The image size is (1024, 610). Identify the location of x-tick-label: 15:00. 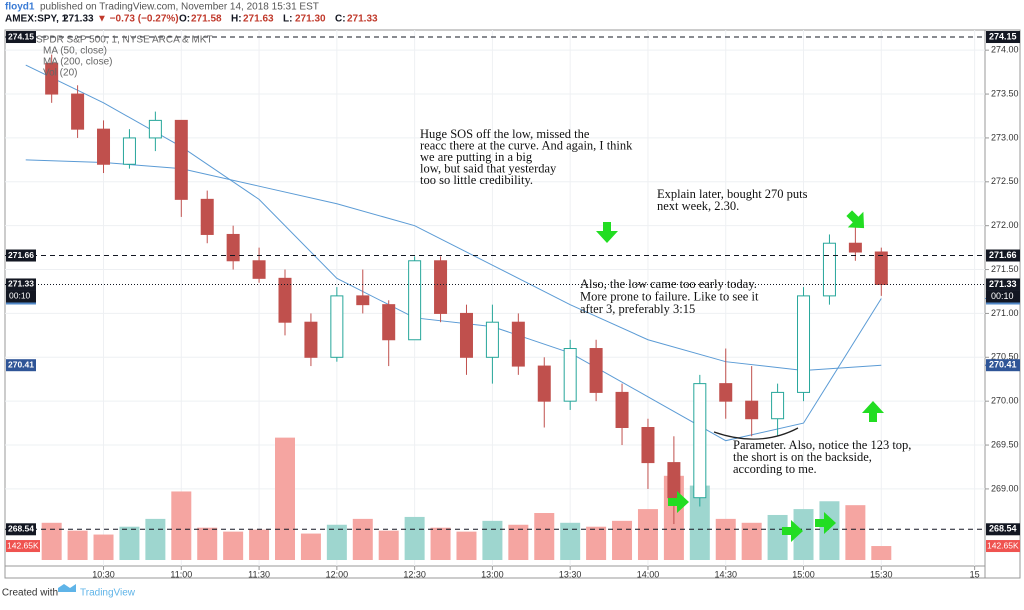
(803, 574).